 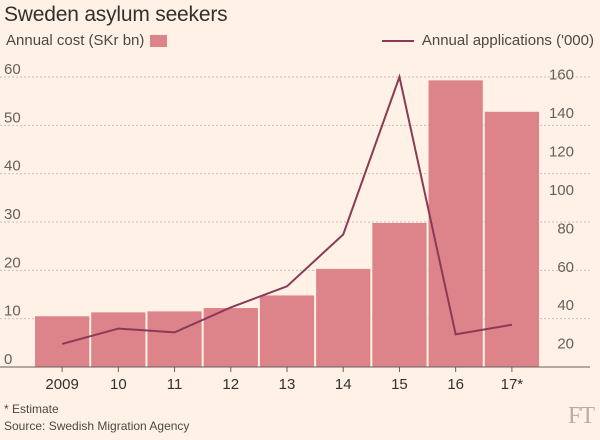 I want to click on legend-bar-series: Annual cost (SKr bn), so click(x=87, y=40).